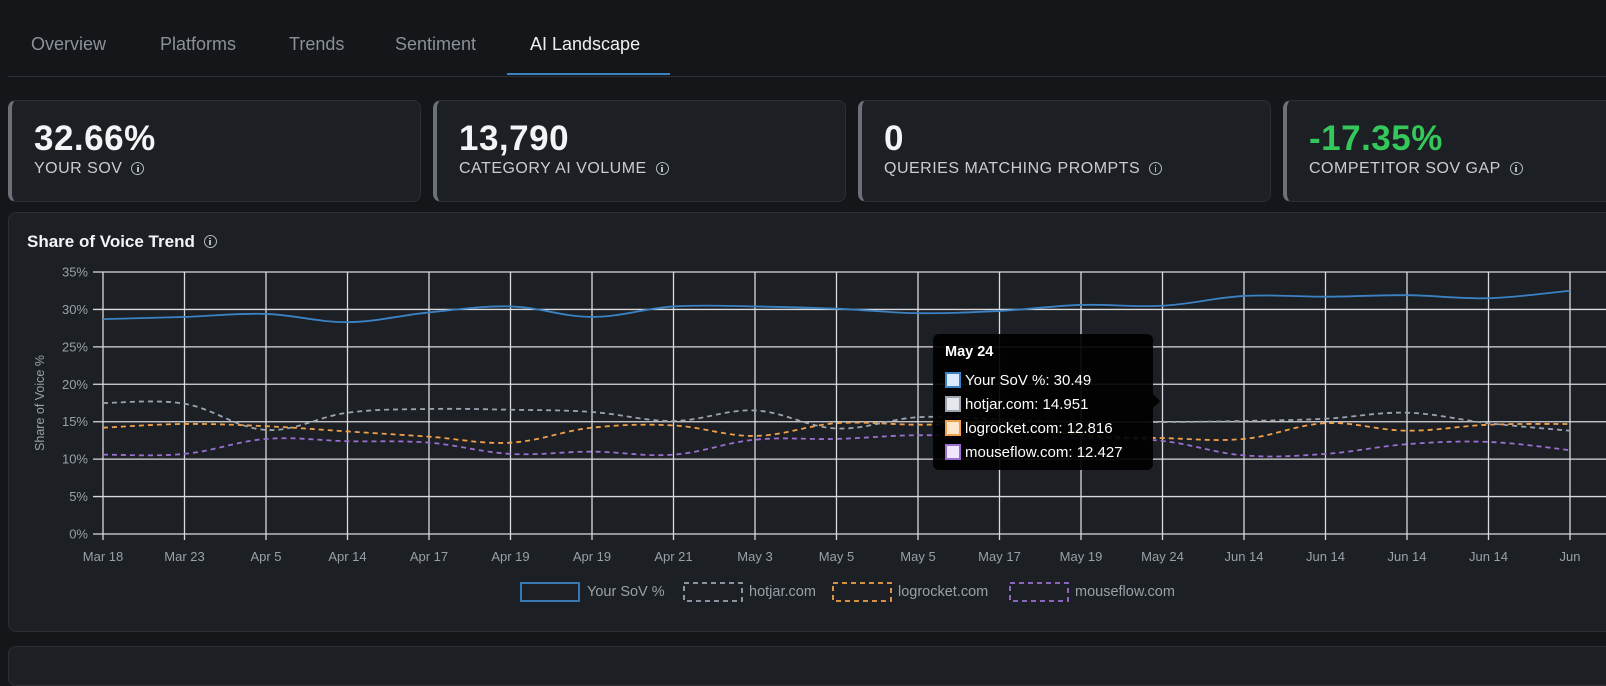  What do you see at coordinates (75, 384) in the screenshot?
I see `y-tick-label: 20%` at bounding box center [75, 384].